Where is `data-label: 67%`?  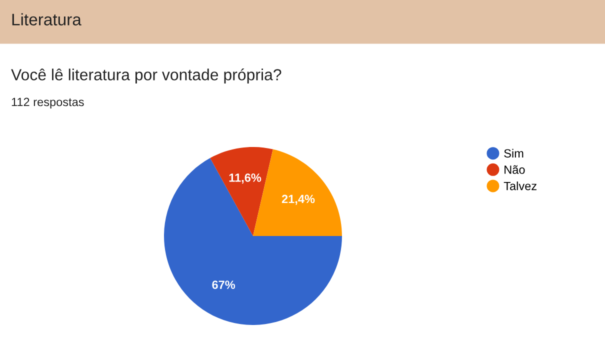
data-label: 67% is located at coordinates (224, 284).